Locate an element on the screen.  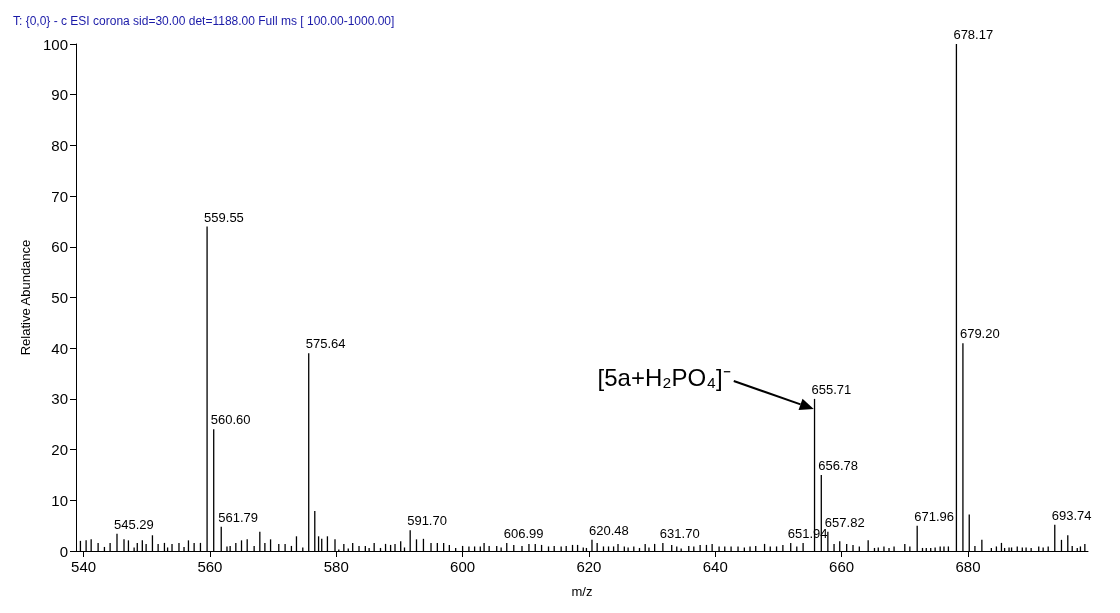
y-tick-label: 40 is located at coordinates (59, 348).